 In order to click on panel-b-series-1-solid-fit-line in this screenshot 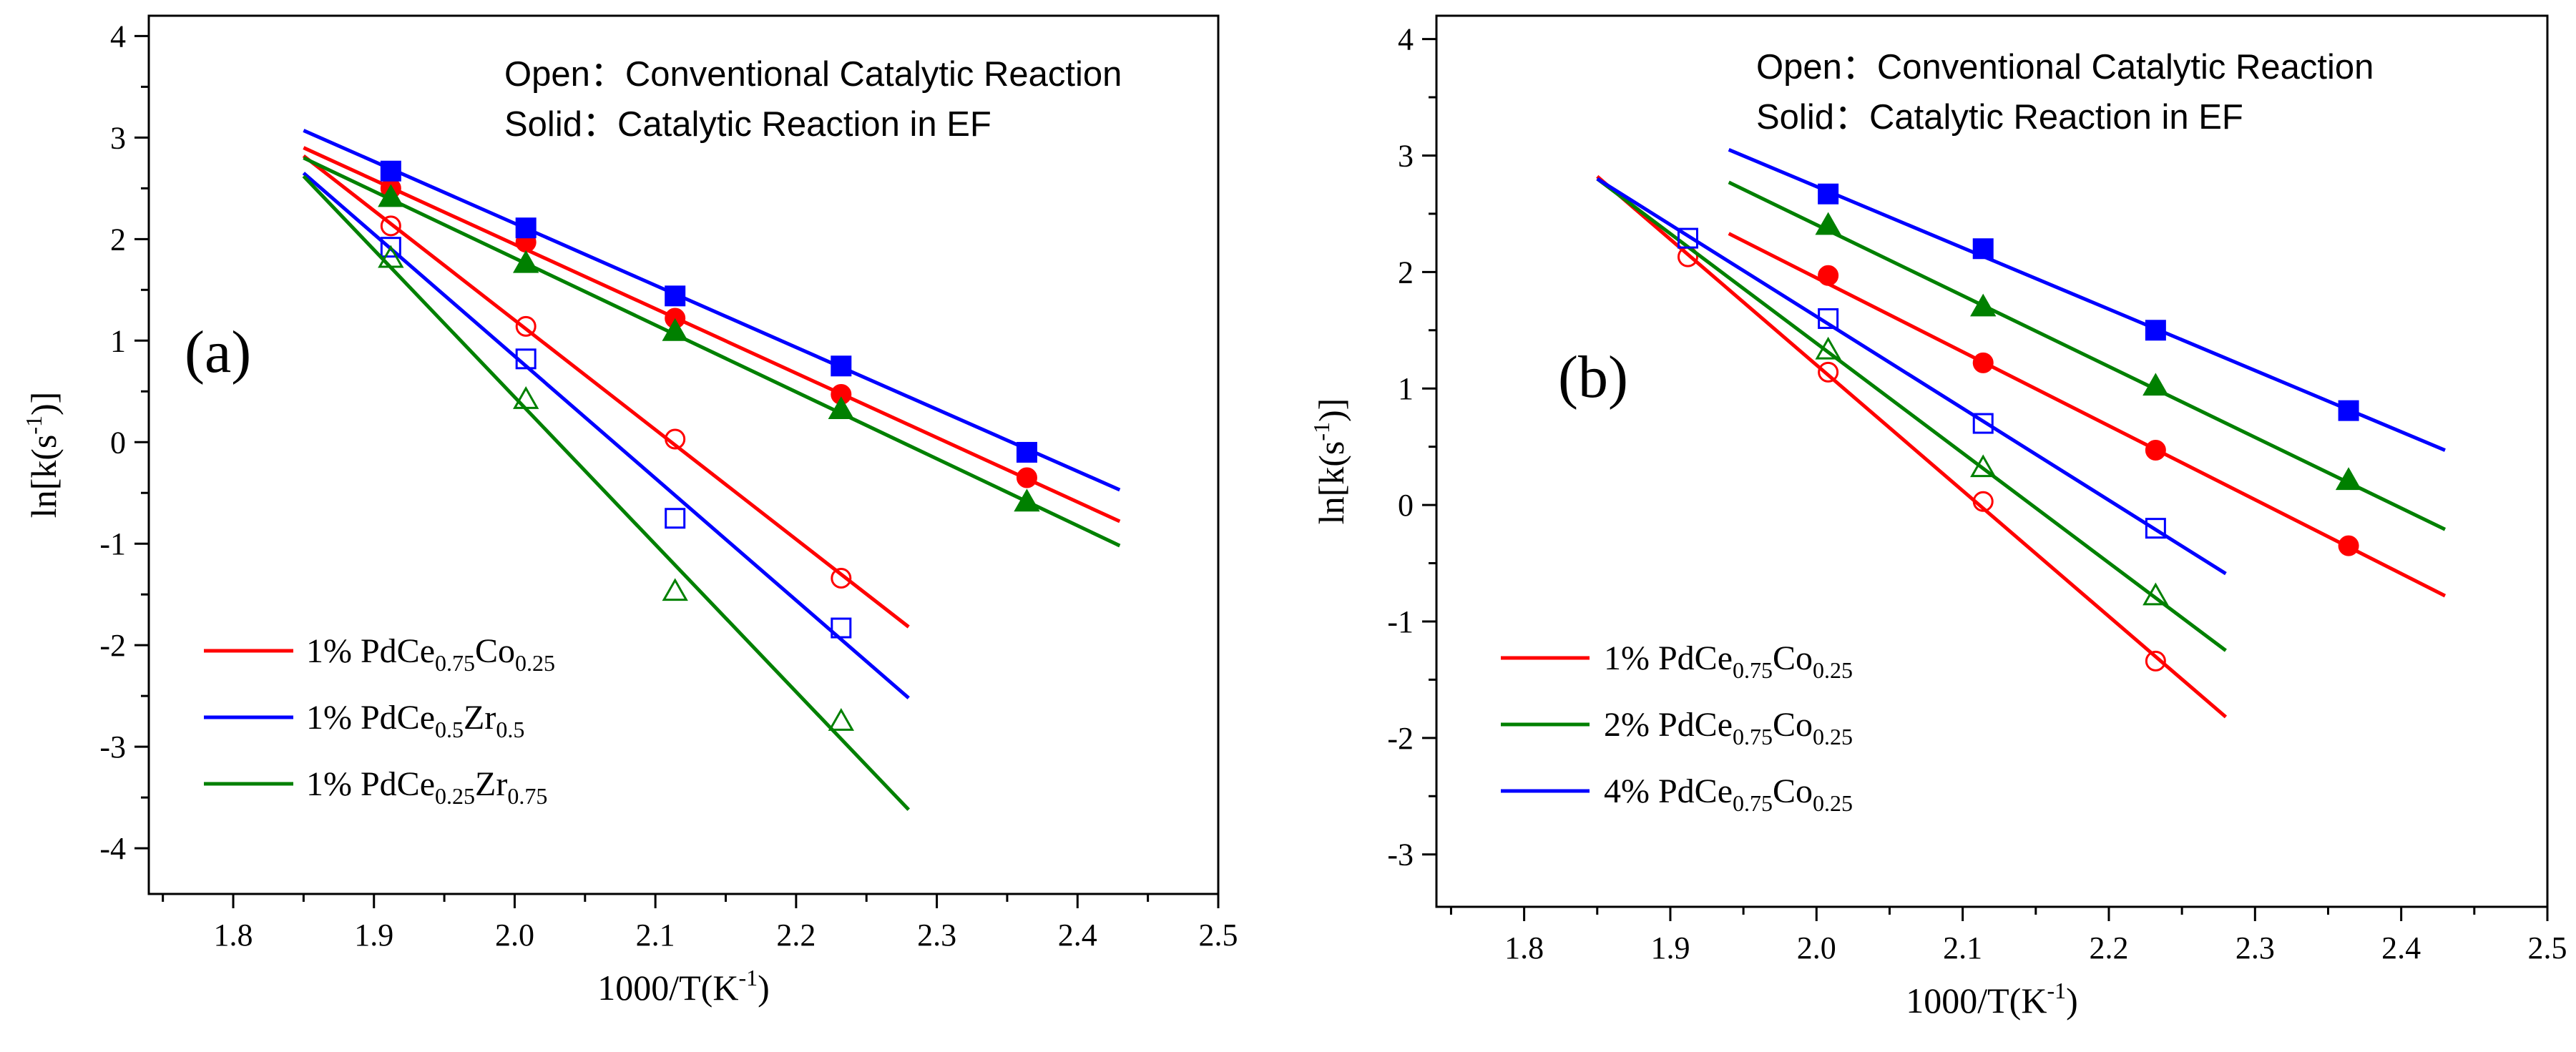, I will do `click(2087, 355)`.